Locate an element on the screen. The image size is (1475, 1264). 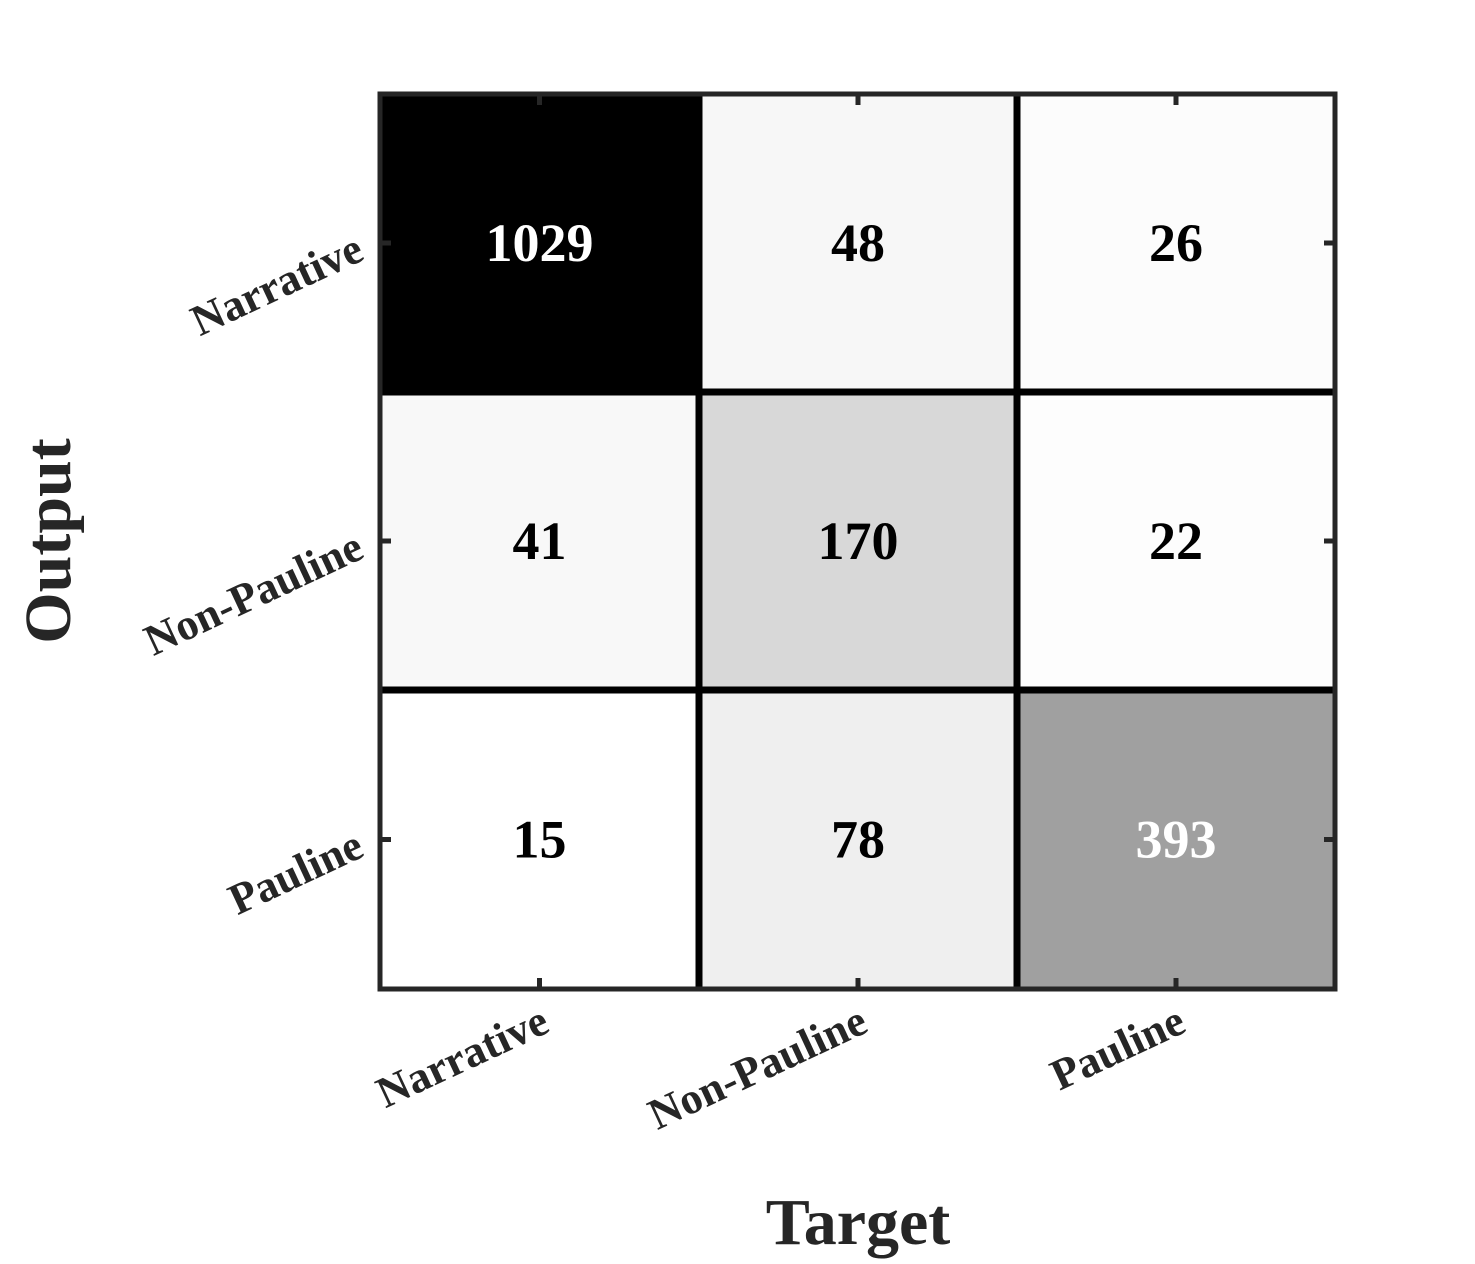
heatmap-cell-narrative-non-pauline is located at coordinates (858, 243).